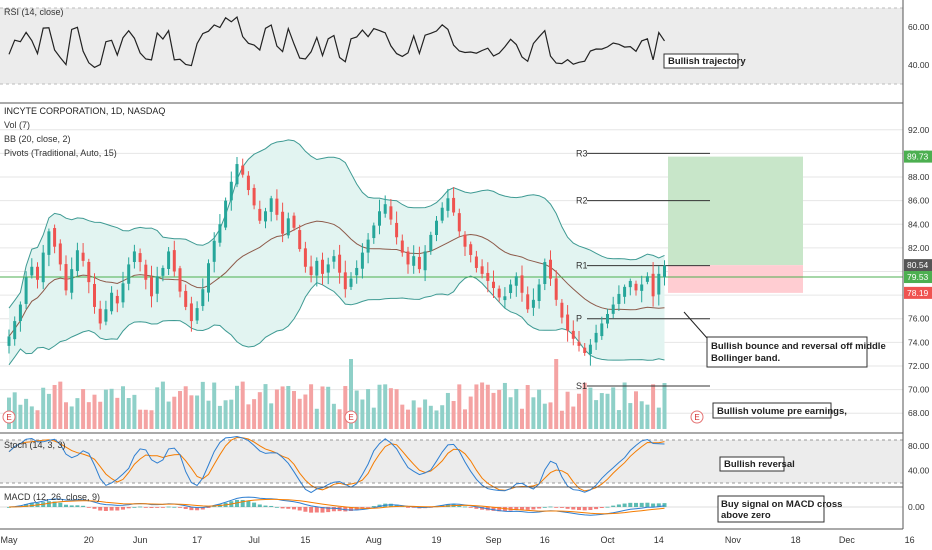  I want to click on price-tag-label: 78.19, so click(918, 293).